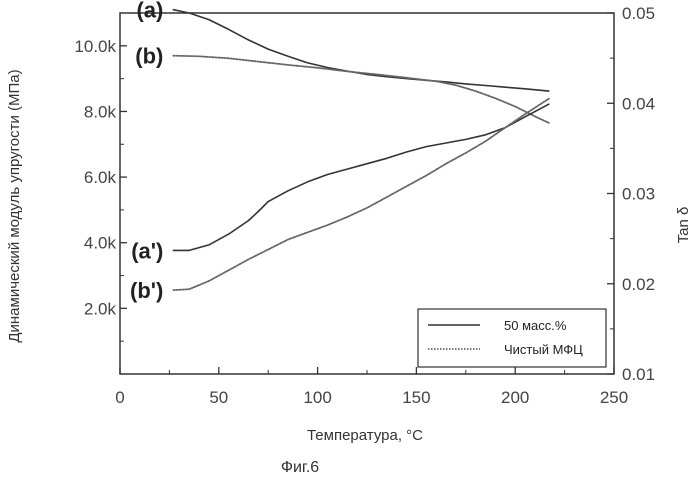  What do you see at coordinates (360, 89) in the screenshot?
I see `series-b` at bounding box center [360, 89].